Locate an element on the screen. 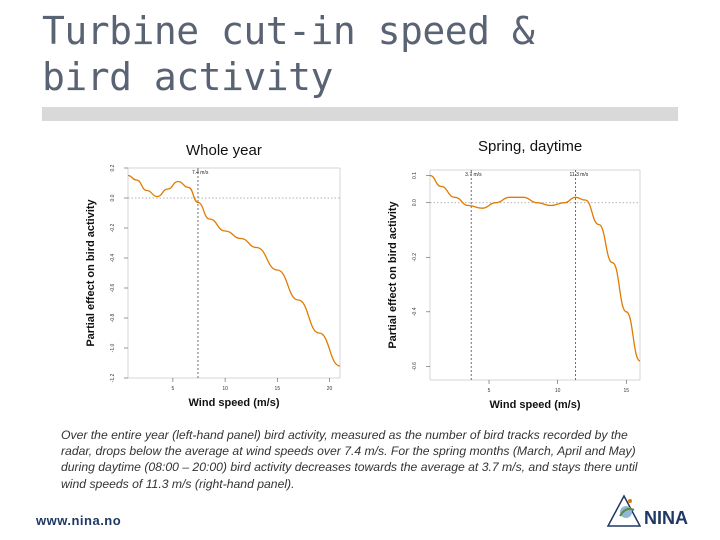  panel-heading-spring-daytime: Spring, daytime is located at coordinates (530, 146).